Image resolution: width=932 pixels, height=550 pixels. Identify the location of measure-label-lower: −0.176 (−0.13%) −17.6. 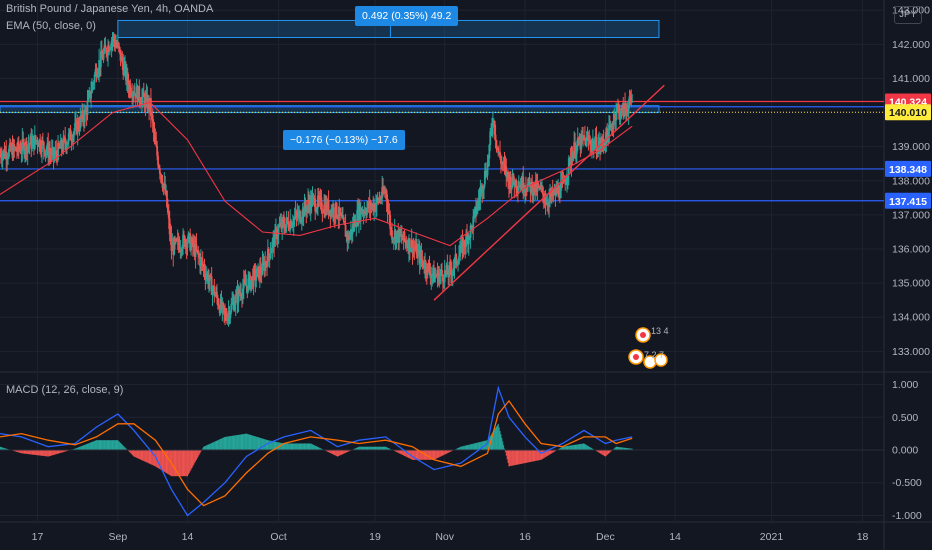
(344, 140).